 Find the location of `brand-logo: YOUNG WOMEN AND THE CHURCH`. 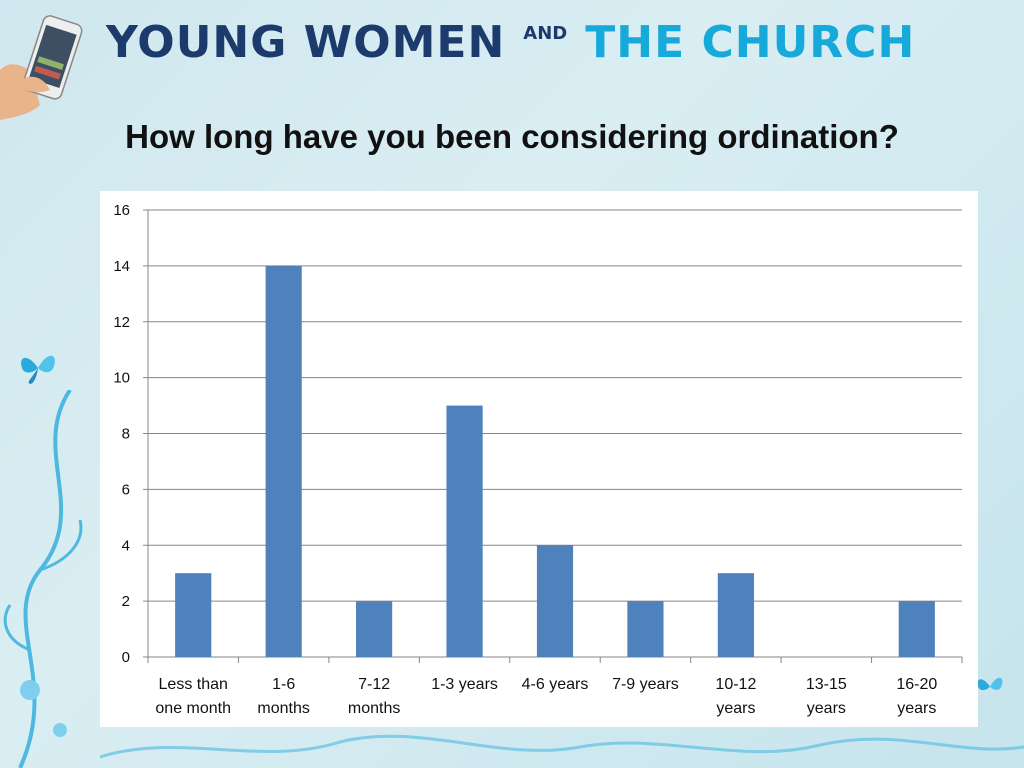

brand-logo: YOUNG WOMEN AND THE CHURCH is located at coordinates (510, 42).